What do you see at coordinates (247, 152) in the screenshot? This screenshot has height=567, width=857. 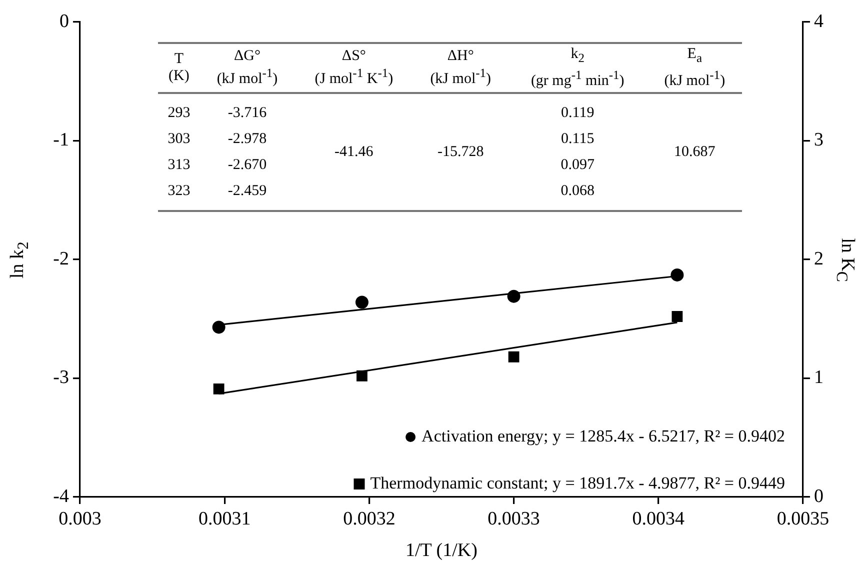 I see `annotation: -3.716 -2.978 -2.670 -2.459` at bounding box center [247, 152].